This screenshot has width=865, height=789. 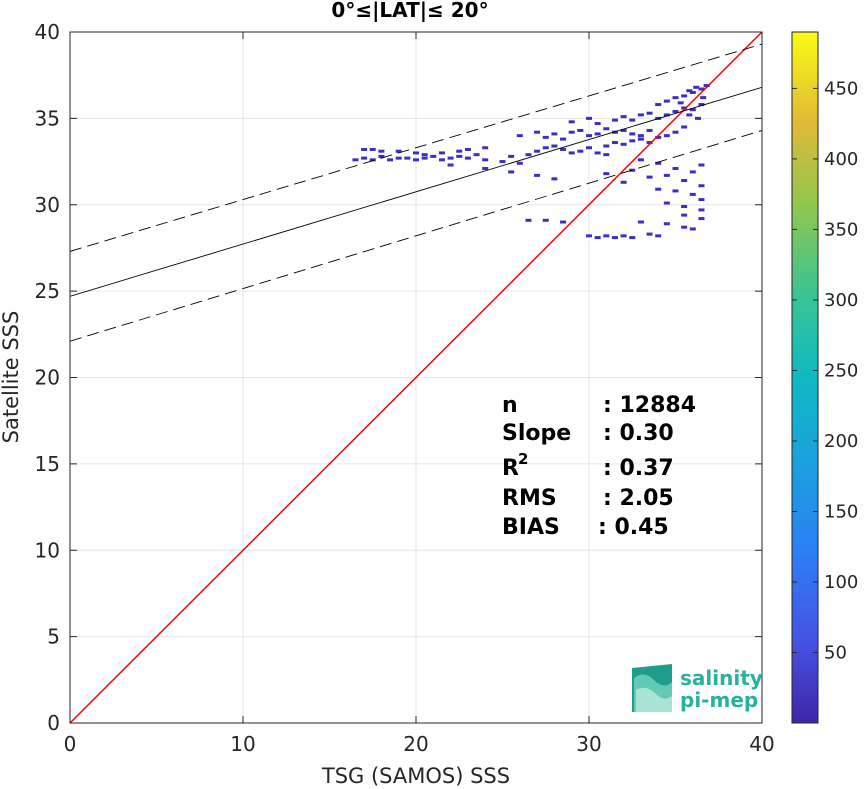 I want to click on stat-n-label: n, so click(x=510, y=405).